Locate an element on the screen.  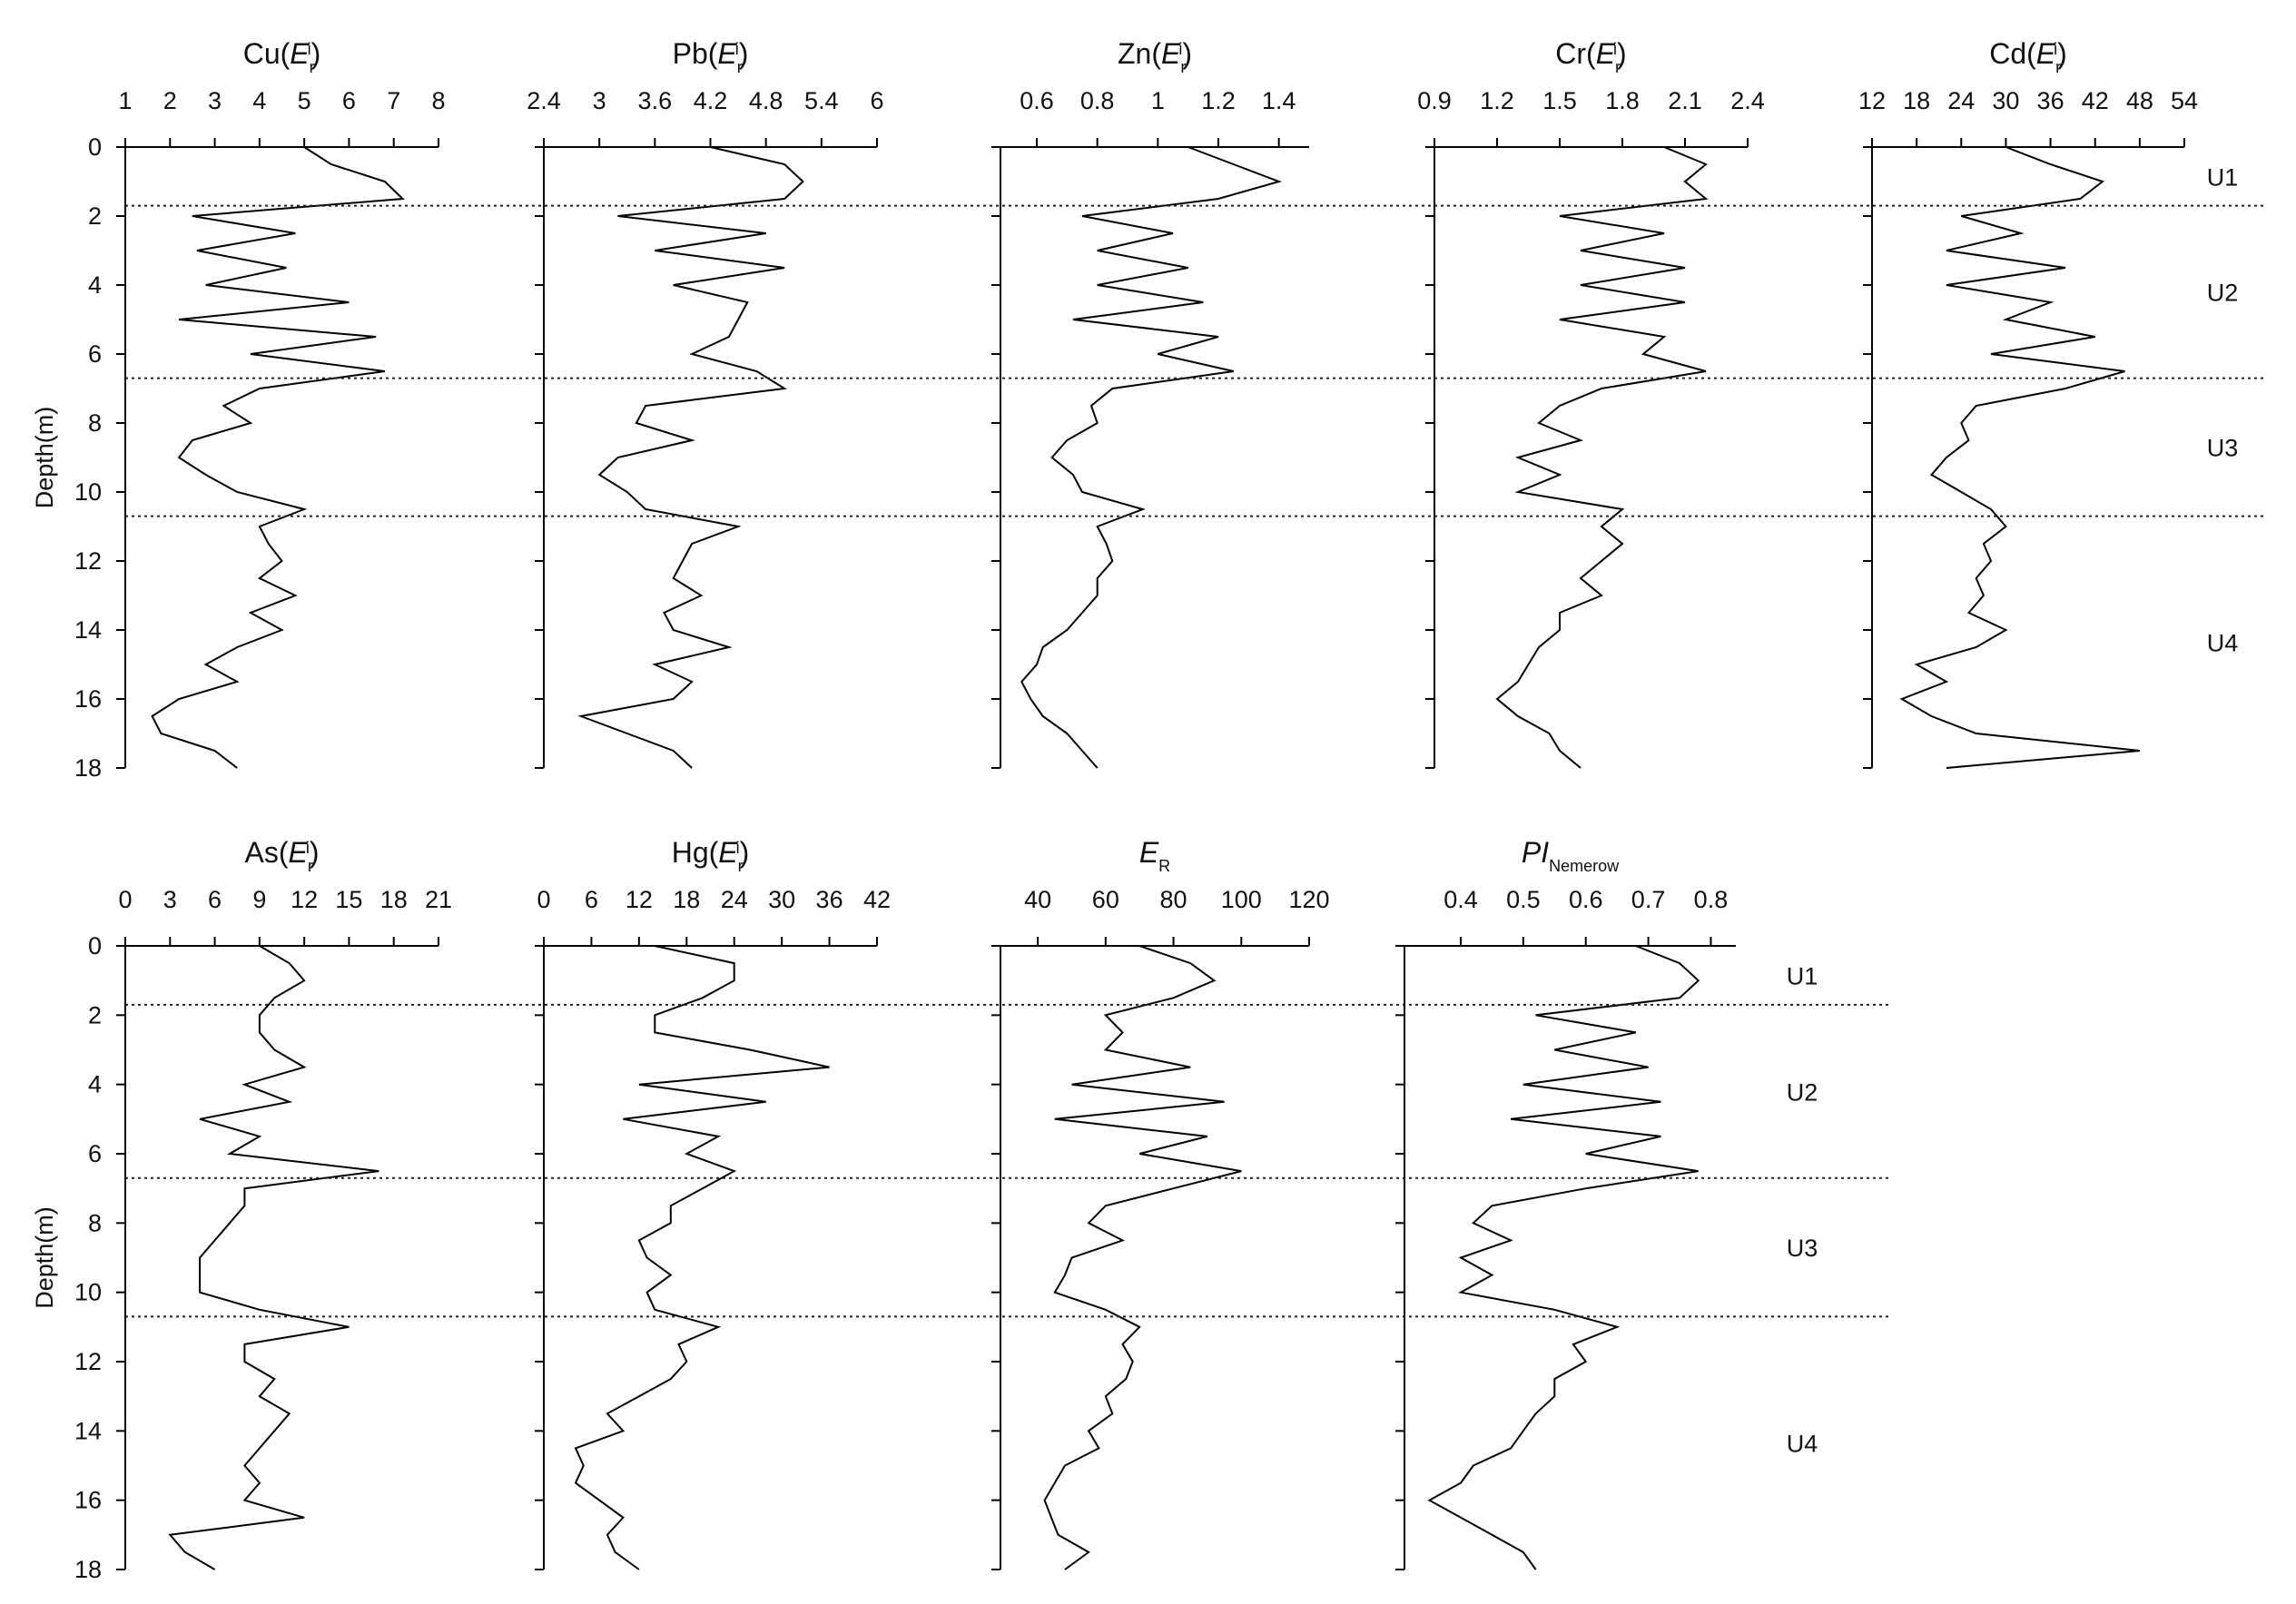
x-tick-label: 4 is located at coordinates (259, 100).